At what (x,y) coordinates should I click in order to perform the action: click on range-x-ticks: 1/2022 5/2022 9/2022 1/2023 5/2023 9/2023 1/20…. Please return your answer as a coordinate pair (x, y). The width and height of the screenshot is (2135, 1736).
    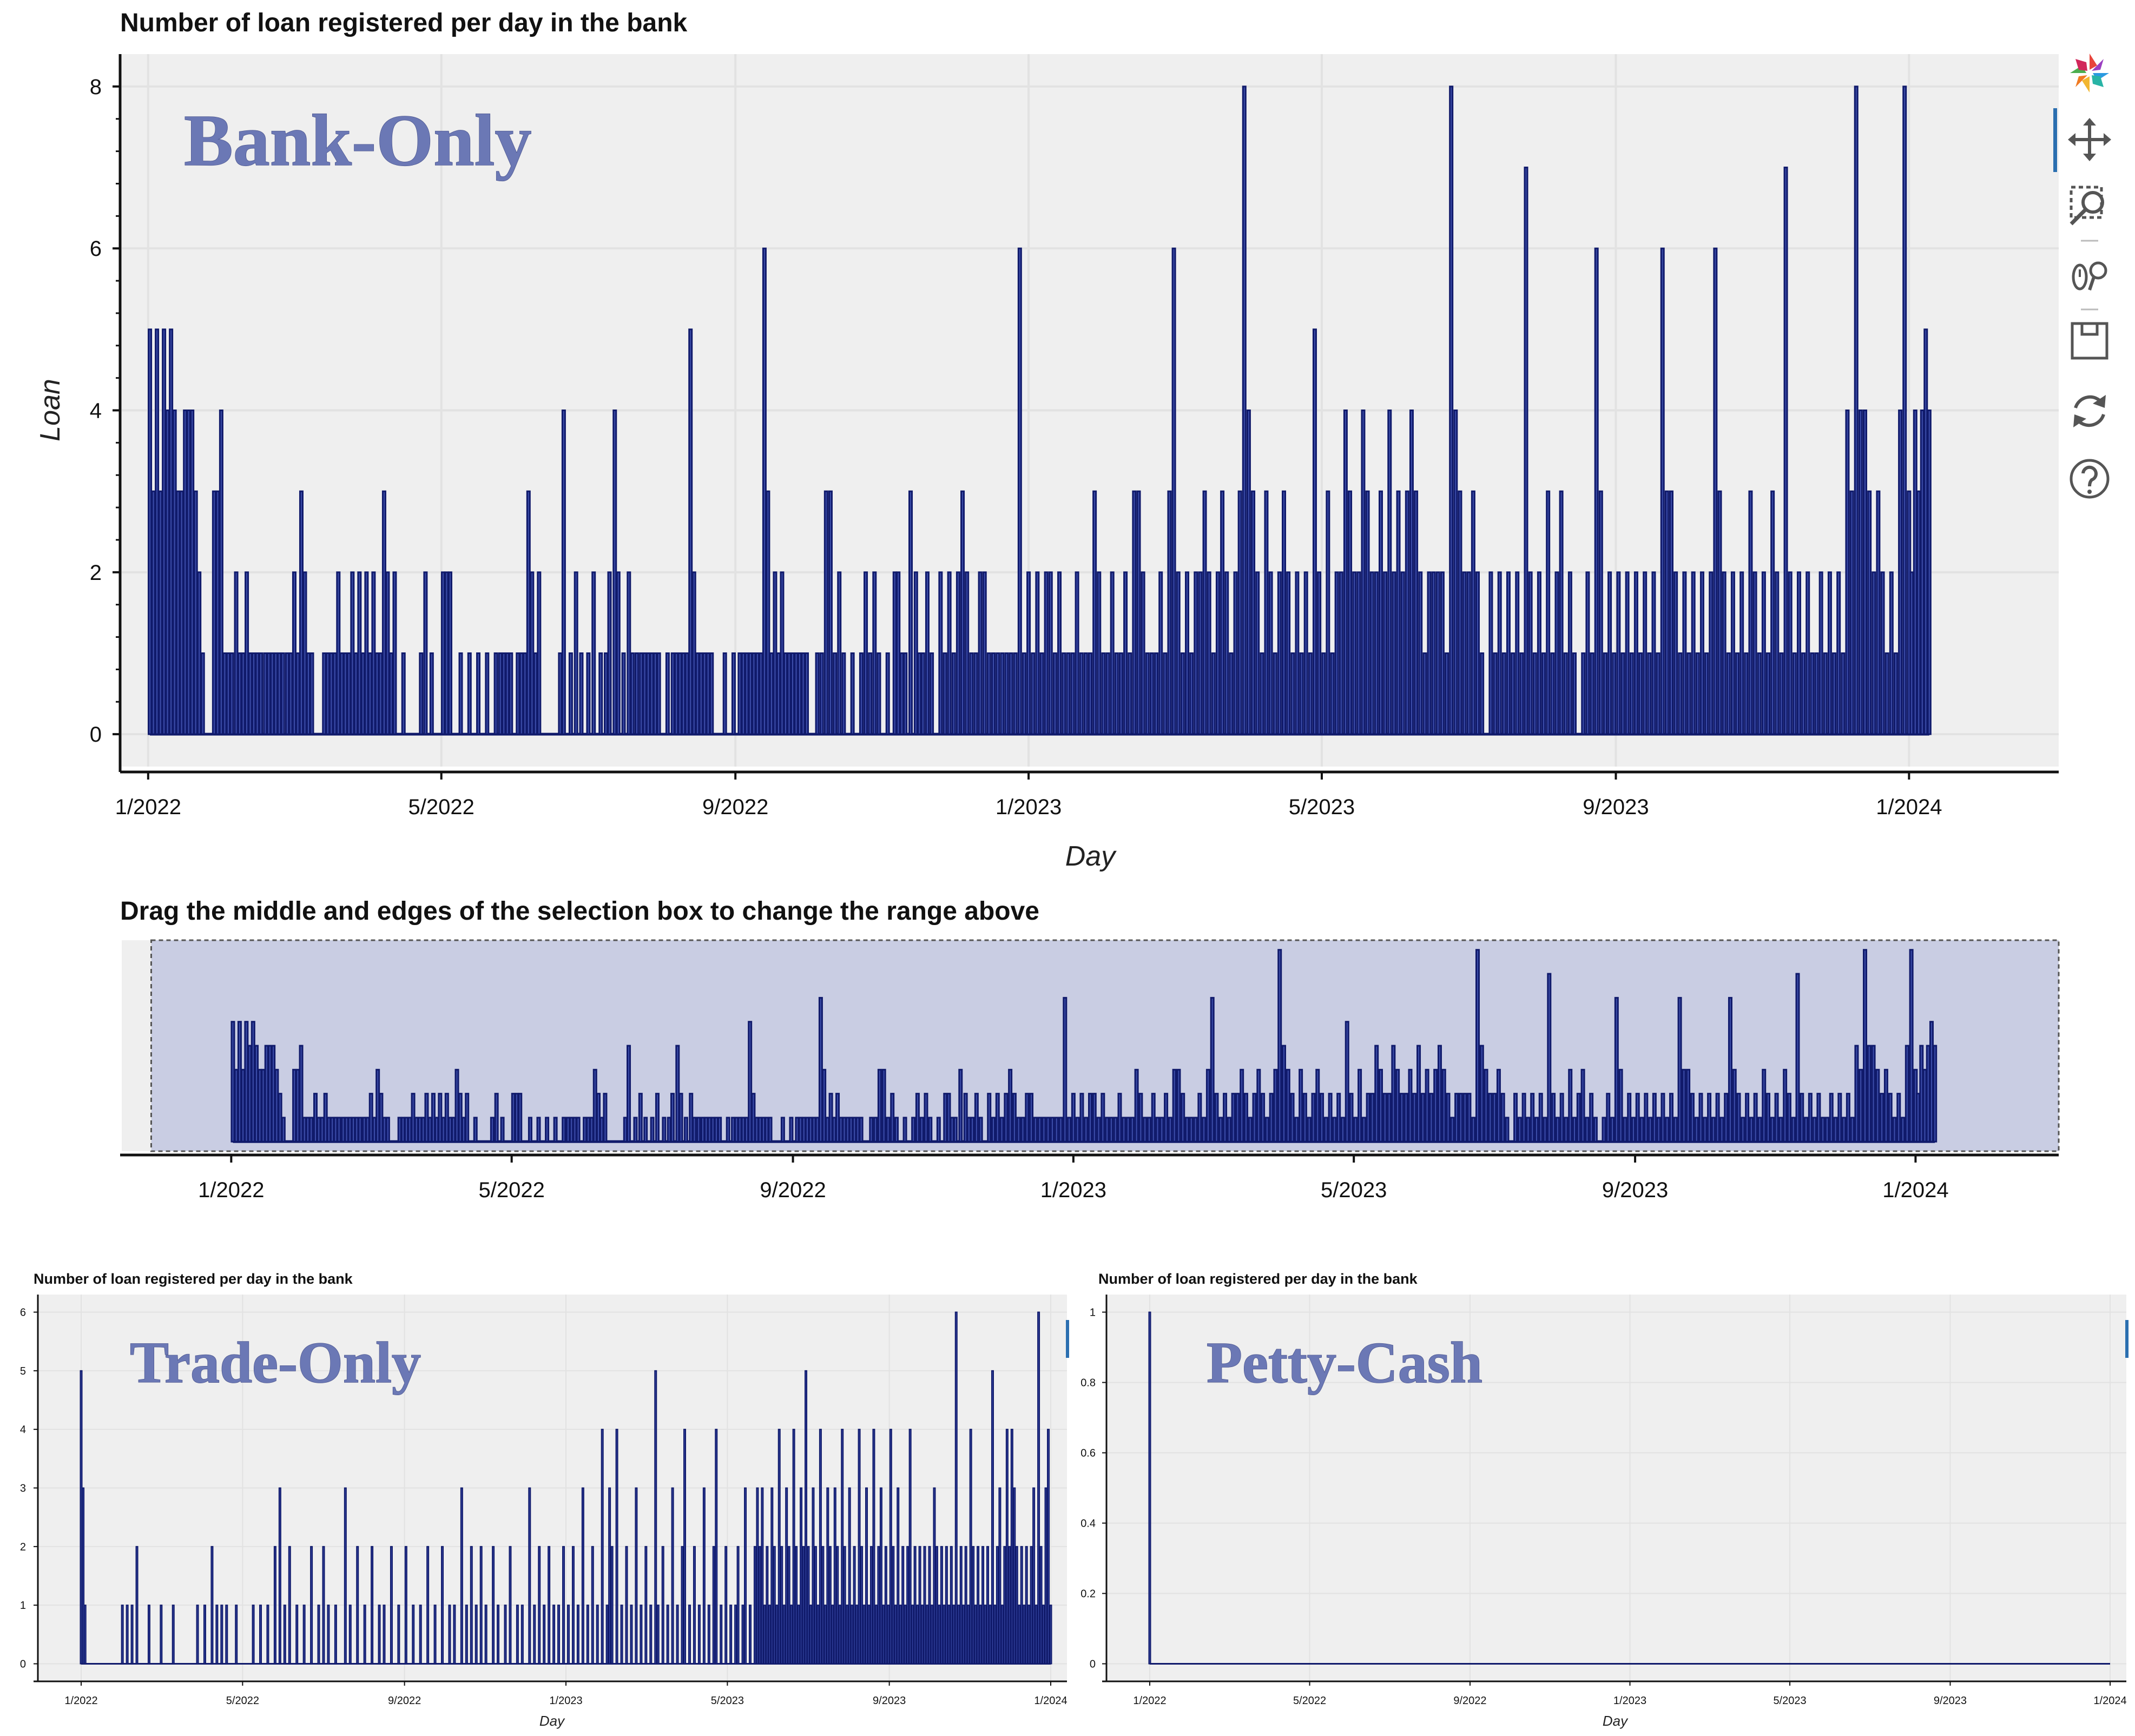
    Looking at the image, I should click on (1073, 1178).